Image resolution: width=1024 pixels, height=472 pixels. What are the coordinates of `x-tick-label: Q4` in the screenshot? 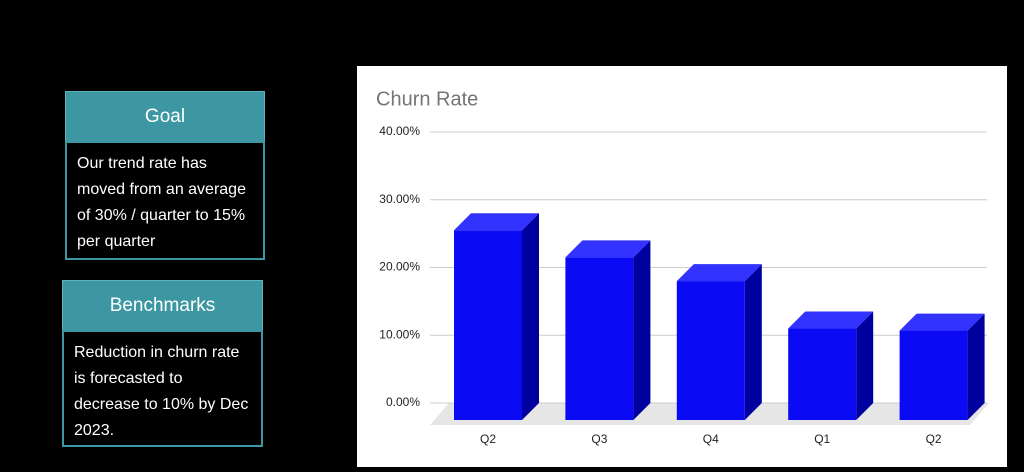 It's located at (711, 439).